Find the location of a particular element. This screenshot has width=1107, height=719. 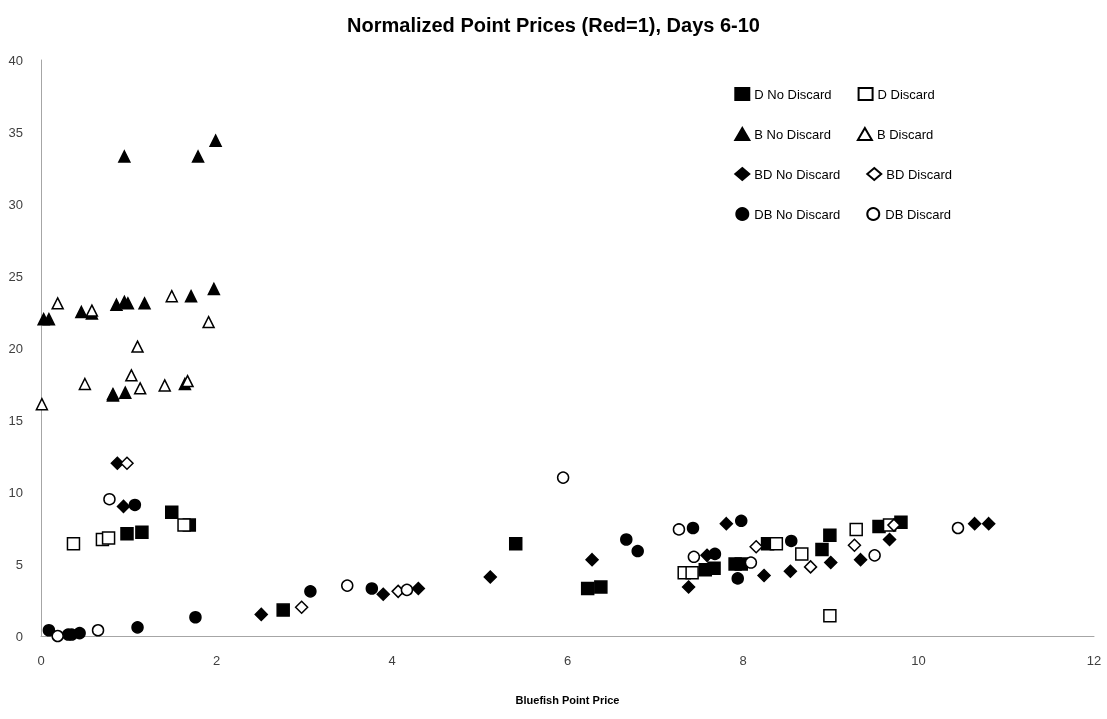

y-tick-label: 35 is located at coordinates (15, 132).